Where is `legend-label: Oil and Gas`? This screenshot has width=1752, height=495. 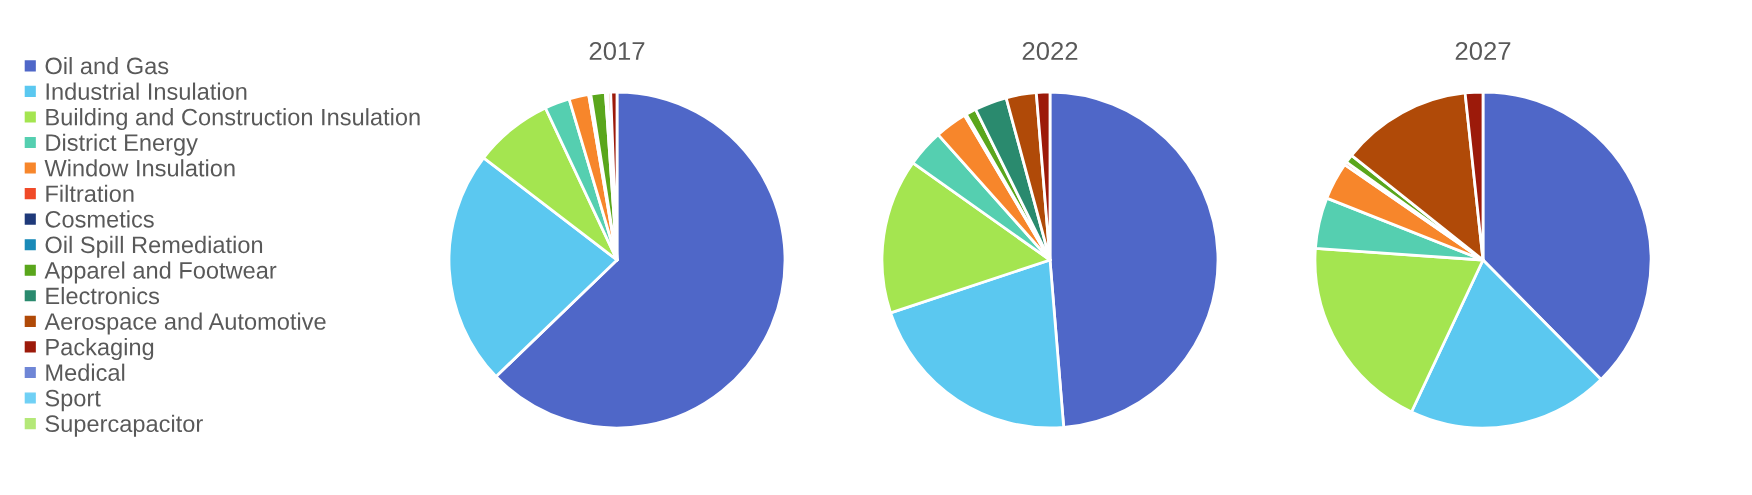
legend-label: Oil and Gas is located at coordinates (107, 66).